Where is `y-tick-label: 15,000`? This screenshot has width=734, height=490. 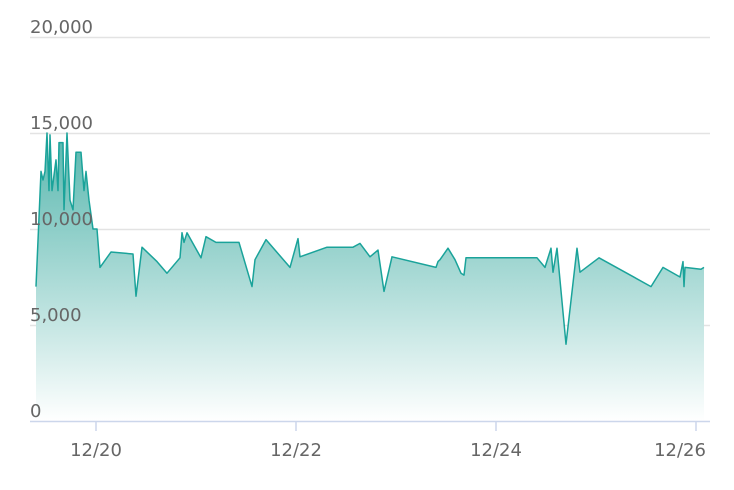 y-tick-label: 15,000 is located at coordinates (61, 123).